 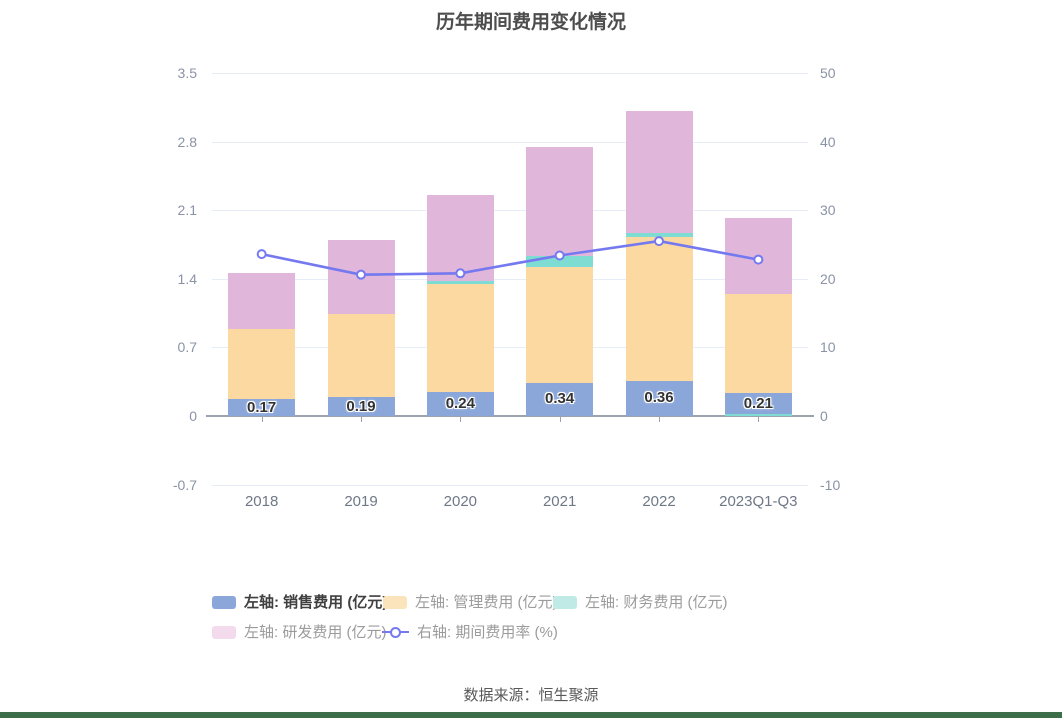 I want to click on bar-value-label: 0.21, so click(x=758, y=403).